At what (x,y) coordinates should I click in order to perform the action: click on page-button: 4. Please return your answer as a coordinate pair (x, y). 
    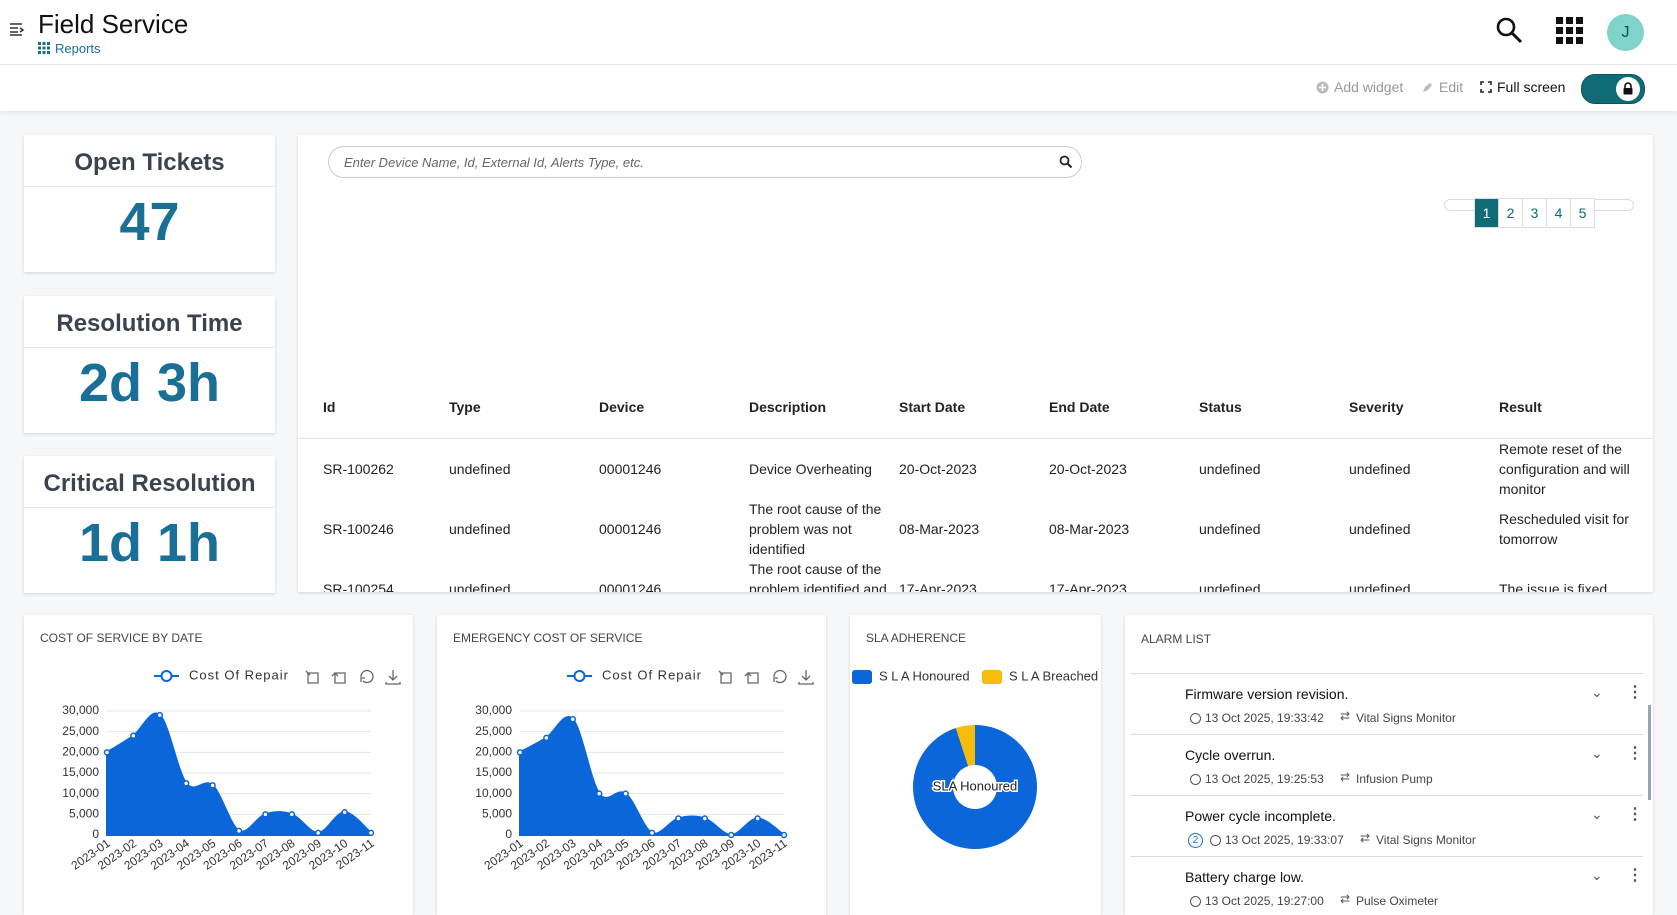
    Looking at the image, I should click on (1558, 213).